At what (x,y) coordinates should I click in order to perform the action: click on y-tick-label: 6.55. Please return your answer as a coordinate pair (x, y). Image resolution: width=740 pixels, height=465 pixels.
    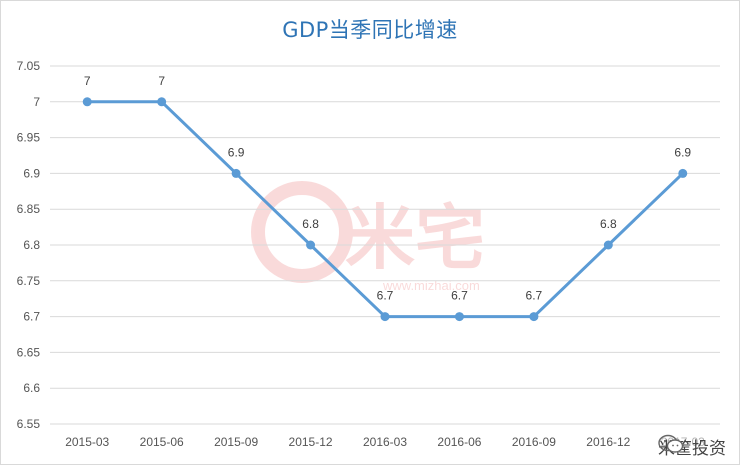
    Looking at the image, I should click on (29, 424).